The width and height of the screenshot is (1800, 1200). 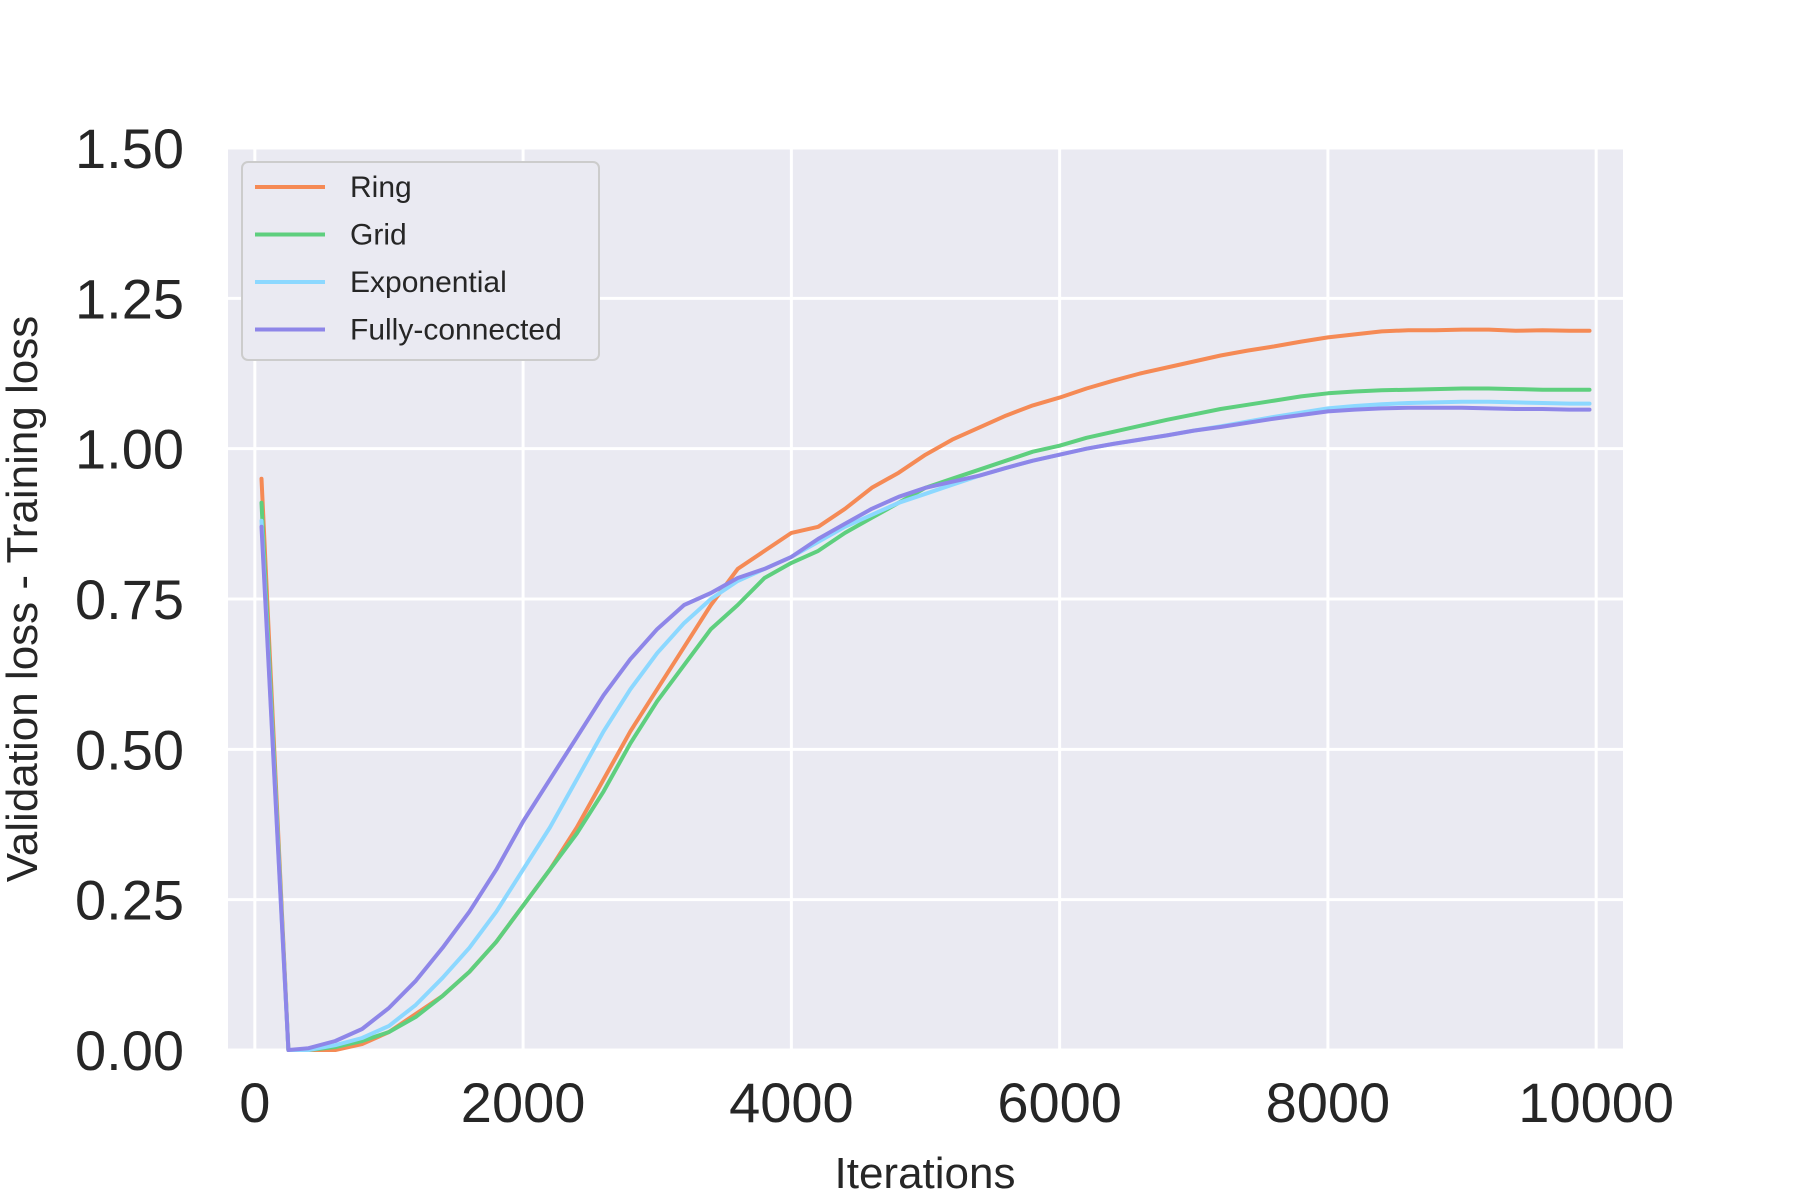 What do you see at coordinates (129, 599) in the screenshot?
I see `y-tick-label: 0.75` at bounding box center [129, 599].